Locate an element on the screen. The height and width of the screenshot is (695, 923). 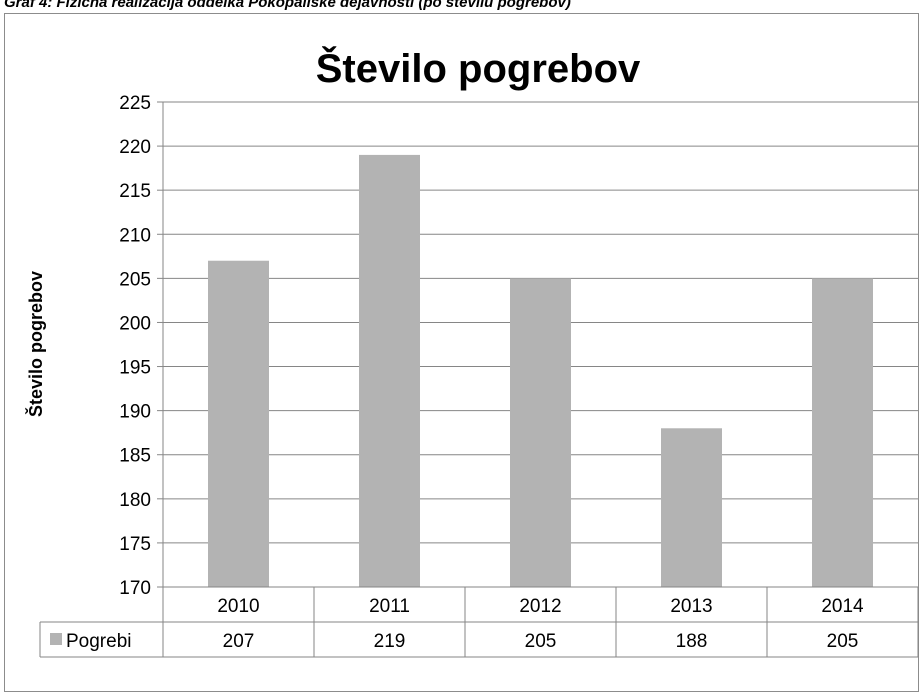
data-label-2011: 219 is located at coordinates (390, 641).